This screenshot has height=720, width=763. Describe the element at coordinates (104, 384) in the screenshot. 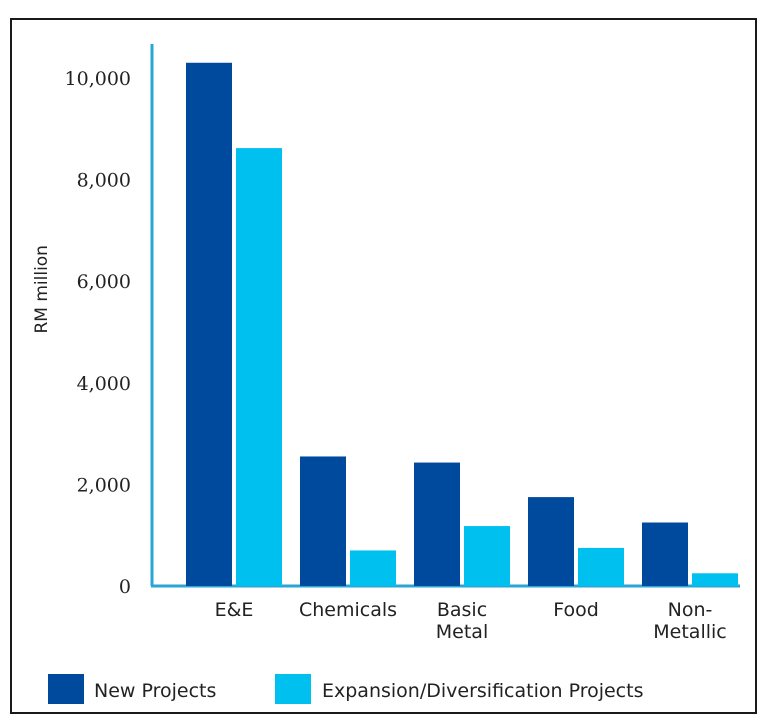

I see `y-tick-label: 4,000` at that location.